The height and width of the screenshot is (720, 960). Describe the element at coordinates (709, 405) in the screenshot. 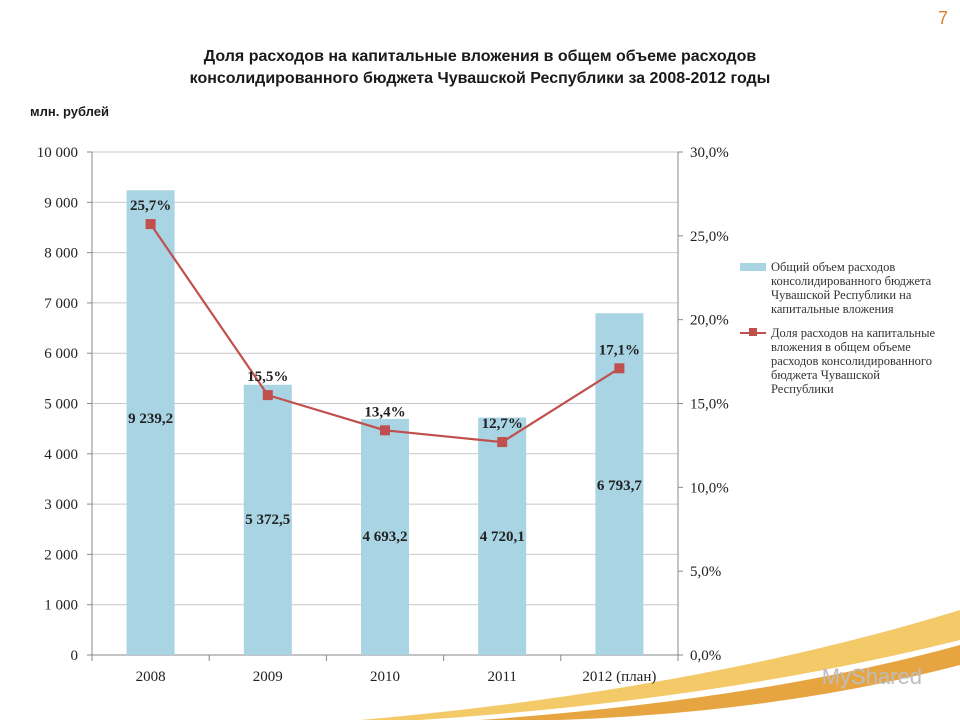

I see `y2-tick-label: 15,0%` at that location.